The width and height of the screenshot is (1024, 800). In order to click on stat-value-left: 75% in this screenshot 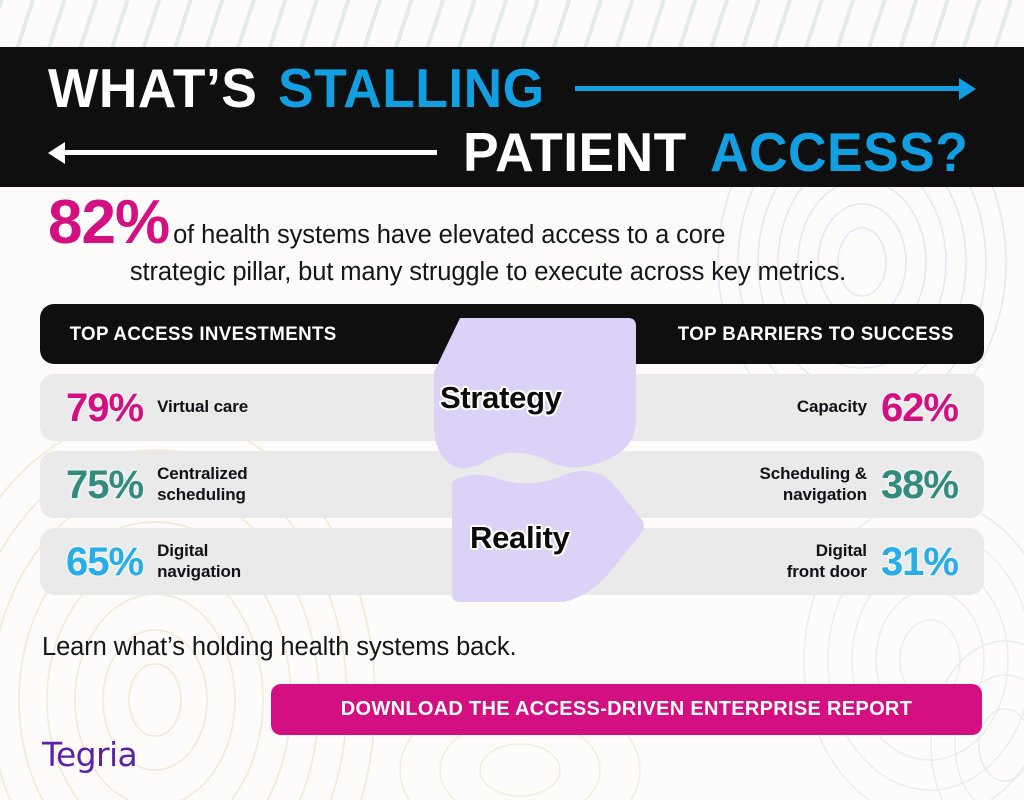, I will do `click(104, 484)`.